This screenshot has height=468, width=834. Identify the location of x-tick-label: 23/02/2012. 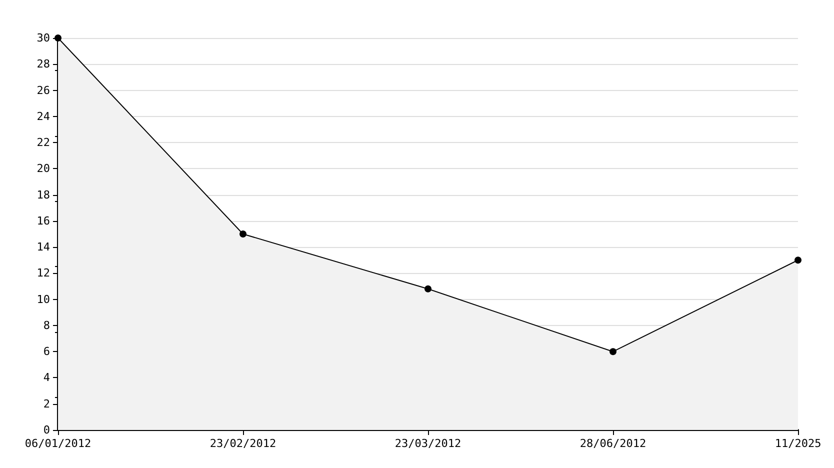
(243, 443).